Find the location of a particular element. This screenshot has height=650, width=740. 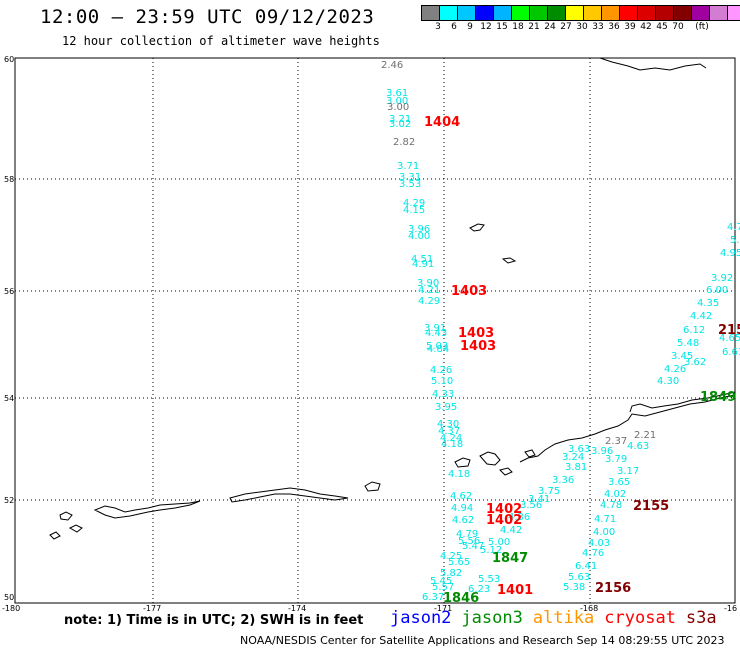

swh-value: 4.70 is located at coordinates (733, 227).